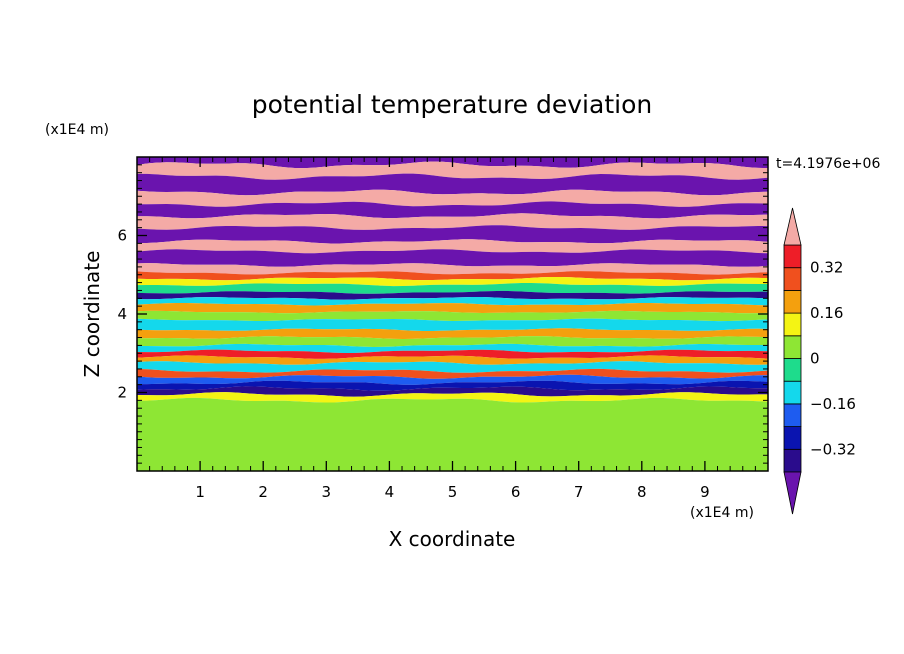 The width and height of the screenshot is (904, 654). I want to click on y-tick-label: 4, so click(122, 314).